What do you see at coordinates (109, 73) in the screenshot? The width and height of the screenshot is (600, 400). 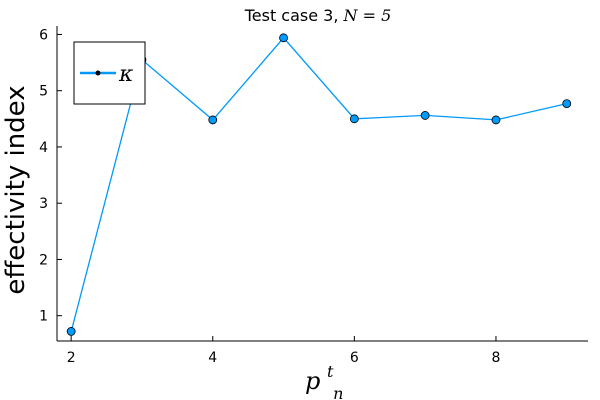 I see `legend: κ` at bounding box center [109, 73].